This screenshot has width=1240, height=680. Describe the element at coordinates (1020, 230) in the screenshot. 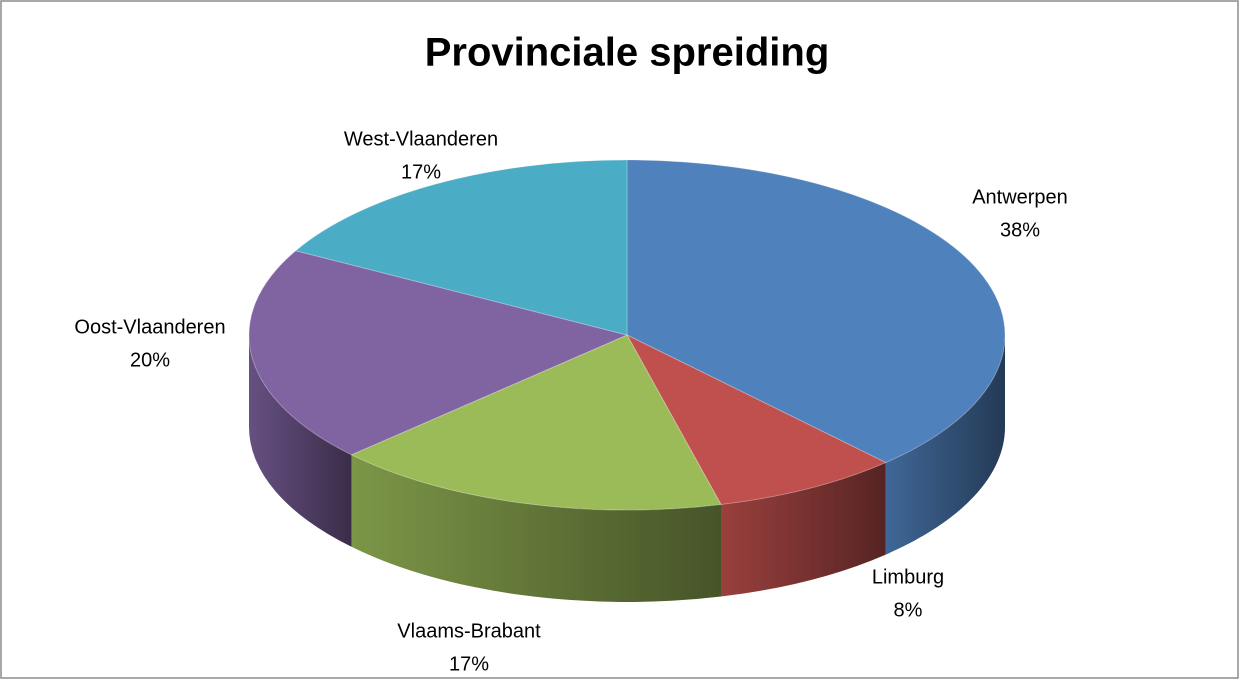

I see `data-label-value: 38%` at that location.